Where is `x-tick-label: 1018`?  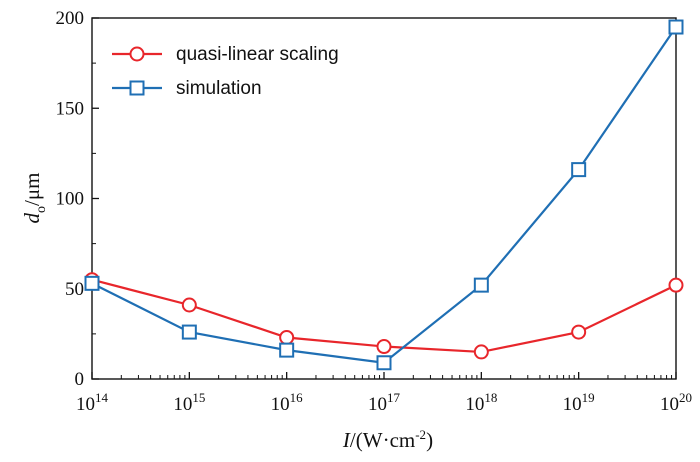 x-tick-label: 1018 is located at coordinates (481, 402).